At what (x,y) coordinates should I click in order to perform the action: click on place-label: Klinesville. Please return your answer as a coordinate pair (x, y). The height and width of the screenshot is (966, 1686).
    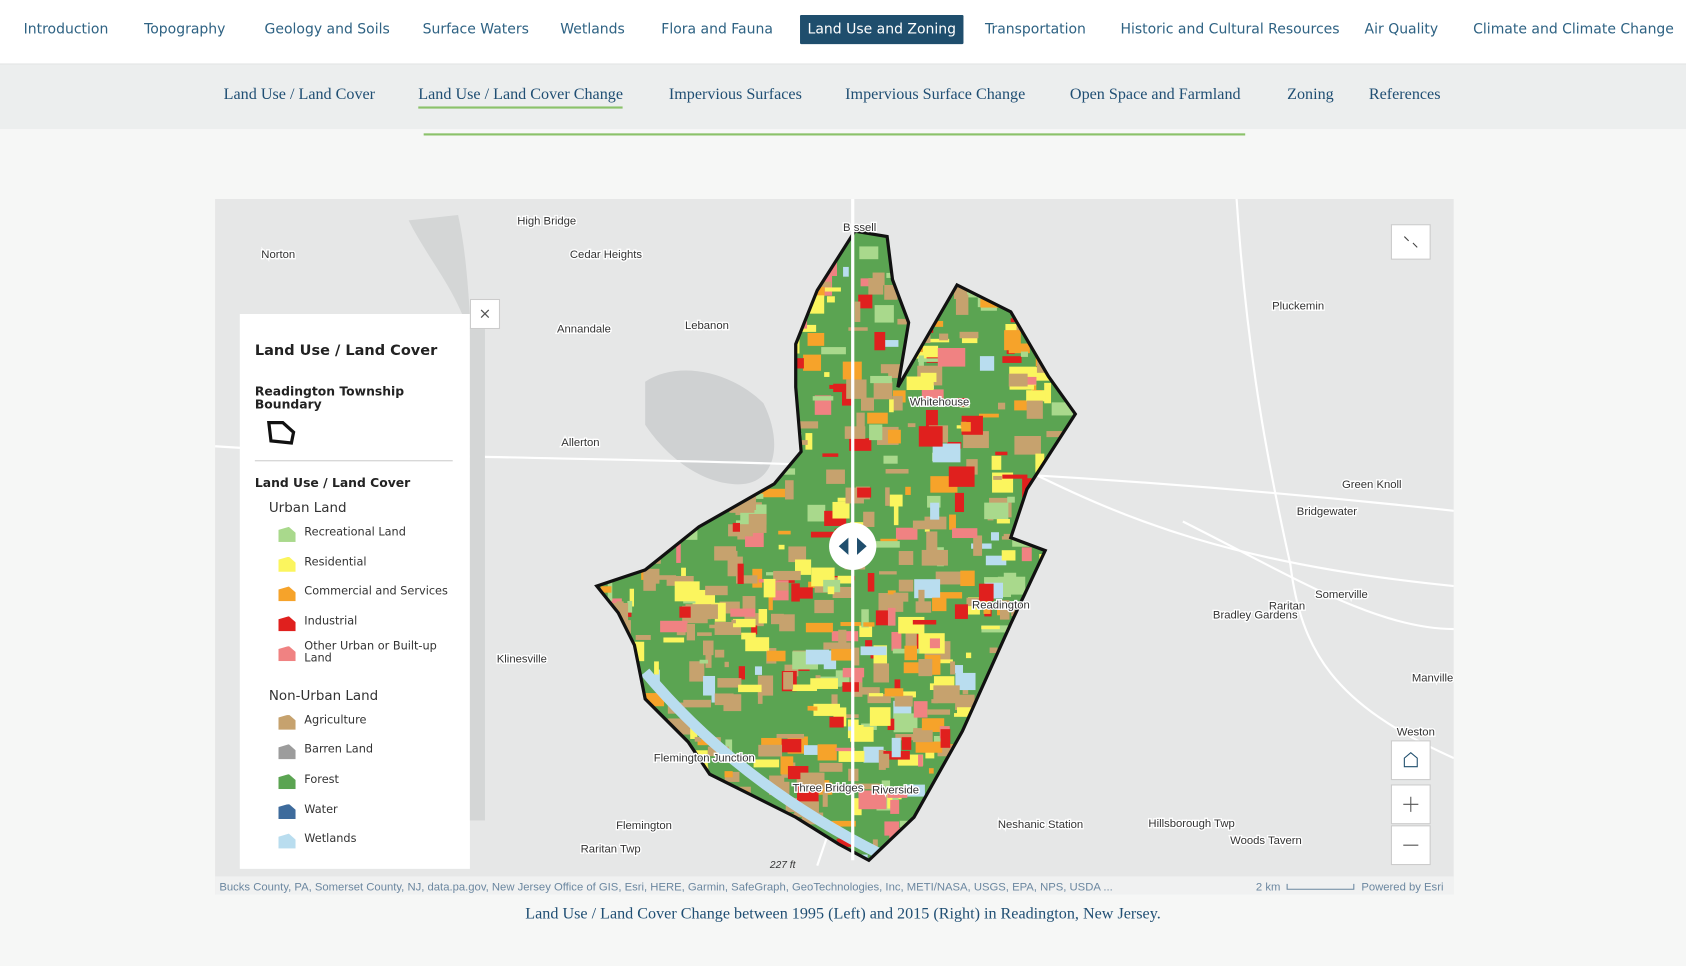
    Looking at the image, I should click on (522, 659).